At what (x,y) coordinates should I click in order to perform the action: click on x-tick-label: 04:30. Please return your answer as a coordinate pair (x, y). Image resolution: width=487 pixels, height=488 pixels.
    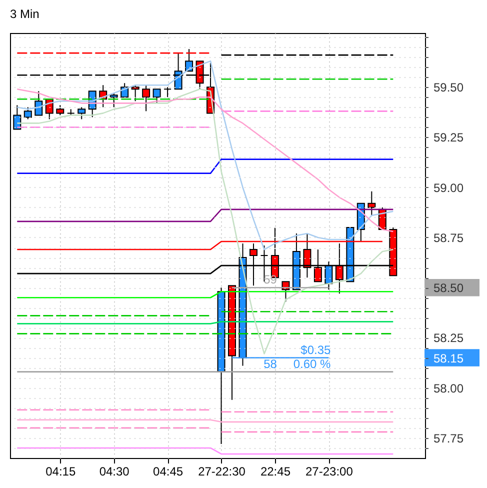
    Looking at the image, I should click on (114, 471).